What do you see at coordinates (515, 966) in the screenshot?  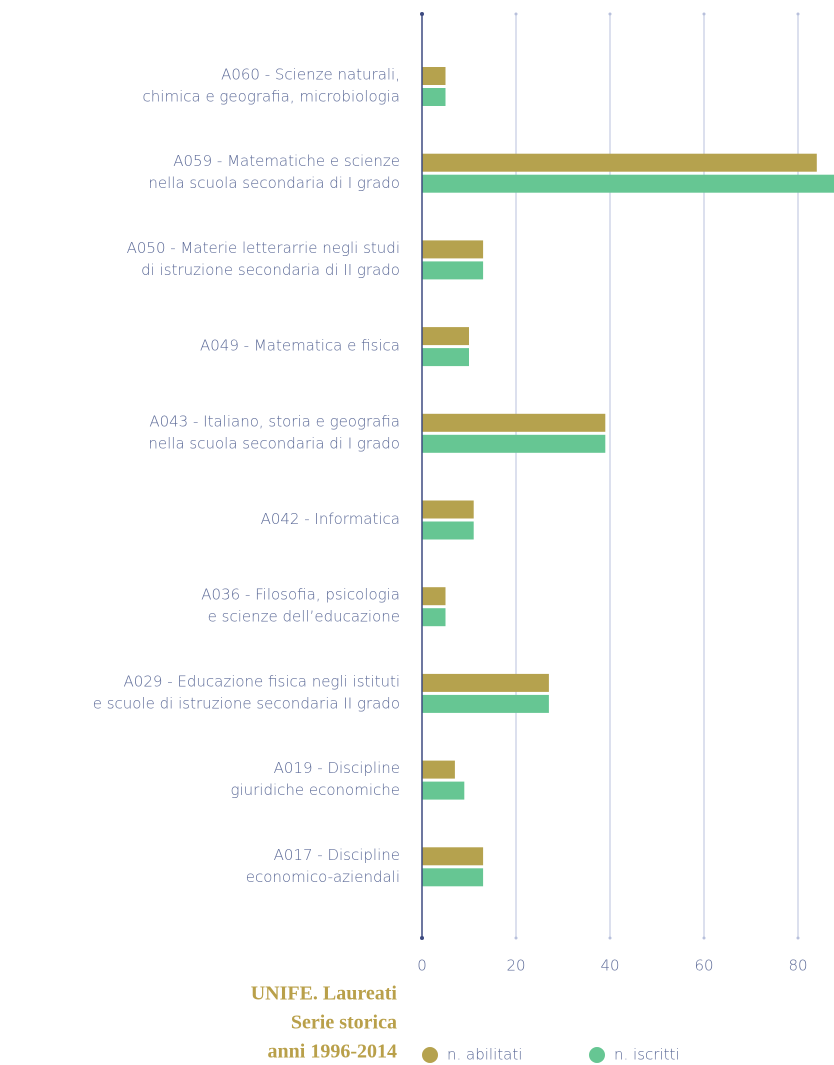 I see `x-tick-label: 20` at bounding box center [515, 966].